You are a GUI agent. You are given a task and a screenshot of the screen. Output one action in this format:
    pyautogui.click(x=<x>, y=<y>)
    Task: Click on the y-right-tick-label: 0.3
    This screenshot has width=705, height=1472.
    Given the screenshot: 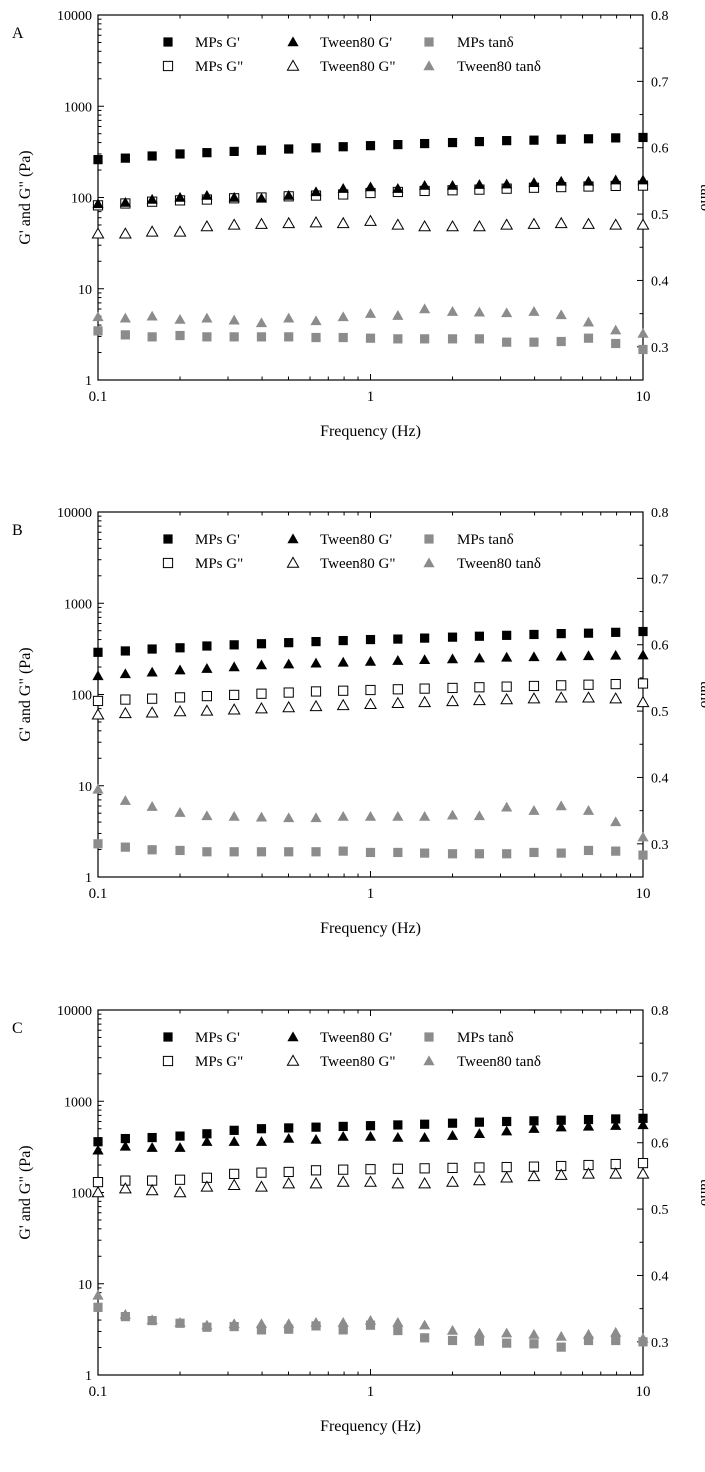 What is the action you would take?
    pyautogui.click(x=660, y=348)
    